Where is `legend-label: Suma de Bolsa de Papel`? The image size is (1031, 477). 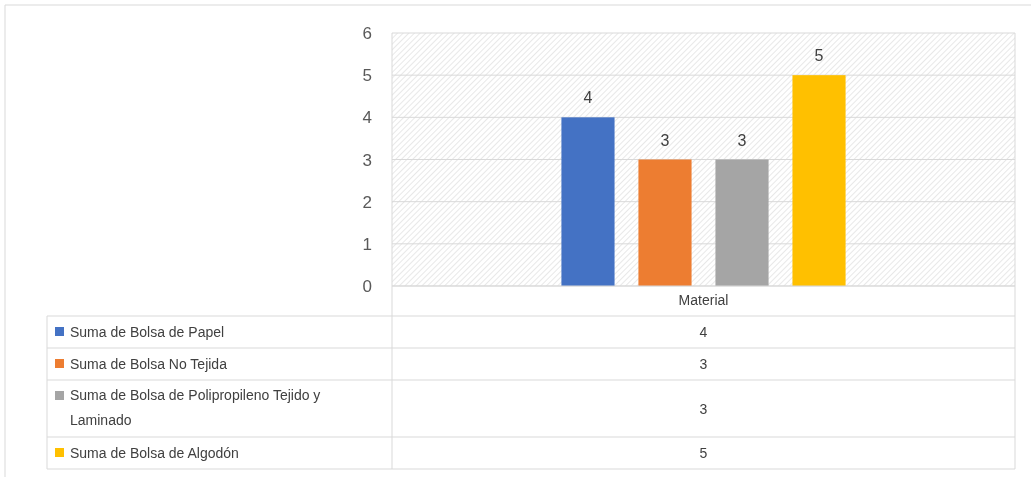 legend-label: Suma de Bolsa de Papel is located at coordinates (147, 332).